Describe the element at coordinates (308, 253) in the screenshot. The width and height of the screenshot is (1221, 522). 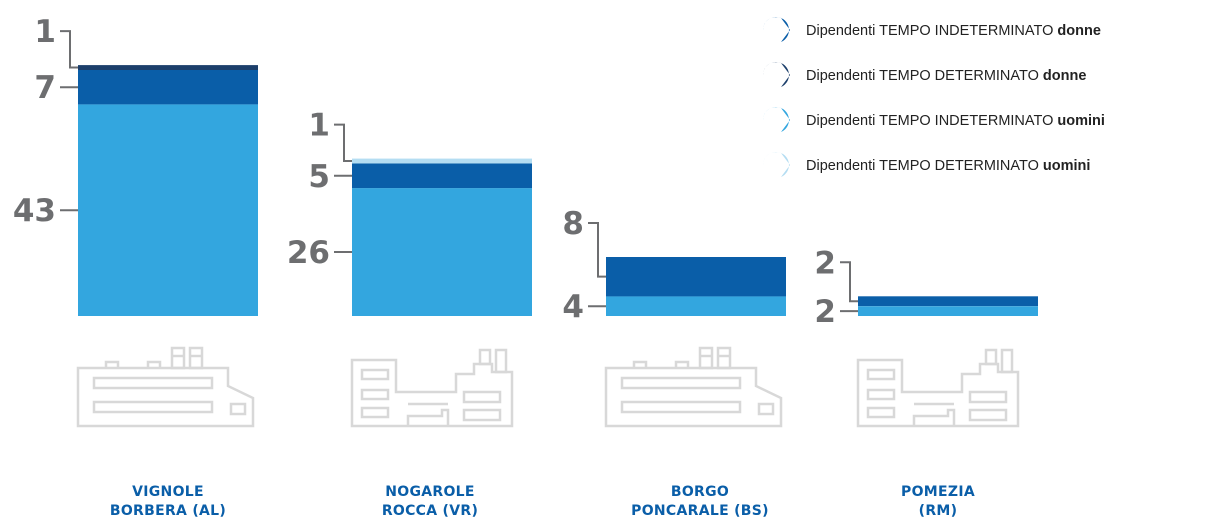
I see `value-label: 26` at that location.